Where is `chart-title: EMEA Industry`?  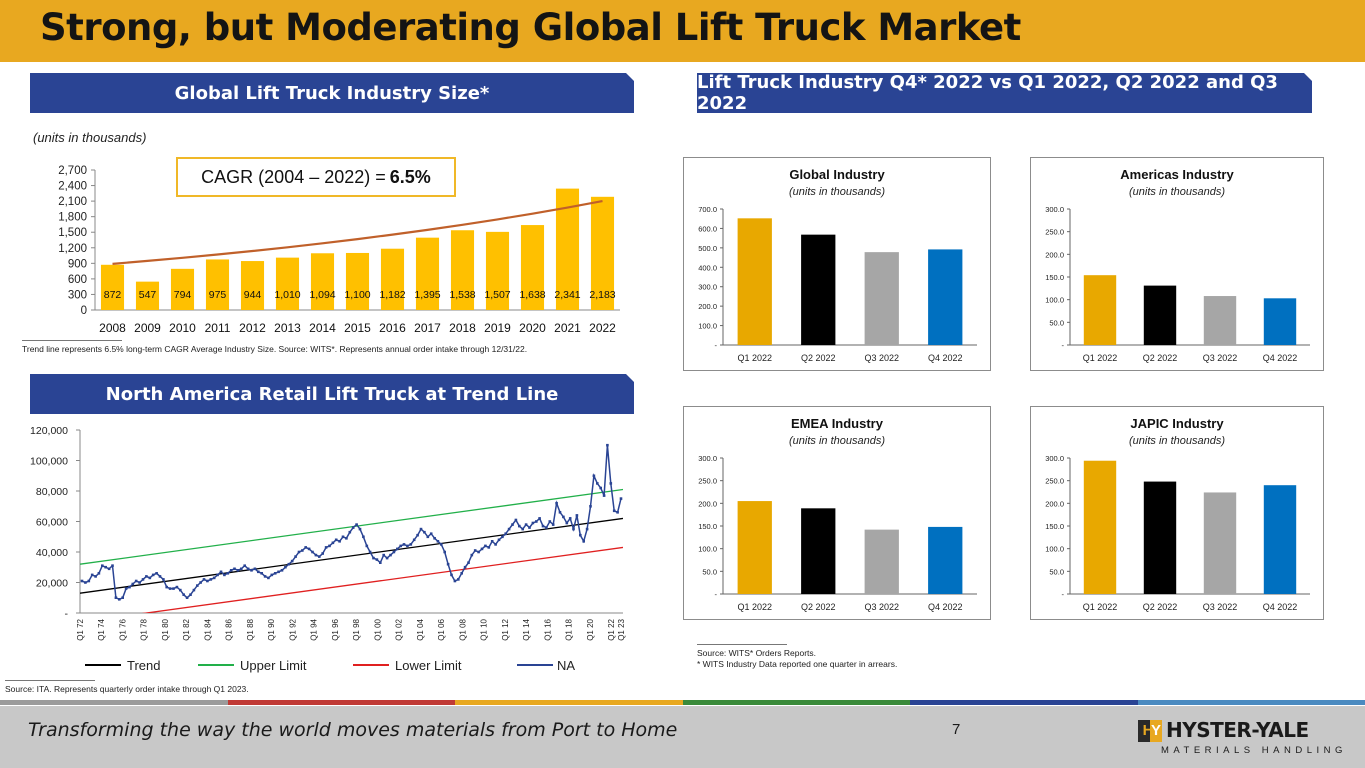 chart-title: EMEA Industry is located at coordinates (837, 423).